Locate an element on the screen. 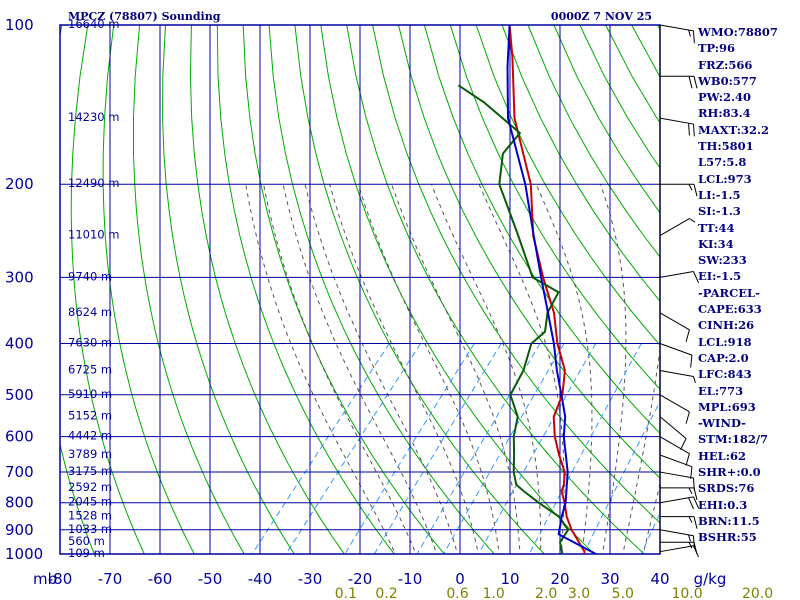 The height and width of the screenshot is (600, 800). mixing-ratio-label: 0.2 is located at coordinates (386, 593).